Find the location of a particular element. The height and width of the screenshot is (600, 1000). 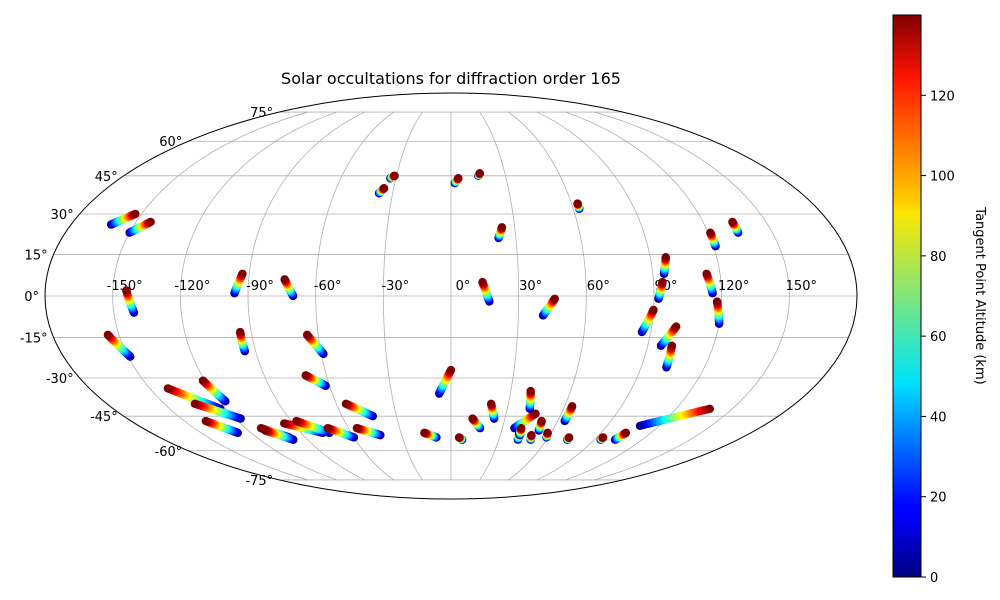

latitude-tick-label: 75° is located at coordinates (261, 113).